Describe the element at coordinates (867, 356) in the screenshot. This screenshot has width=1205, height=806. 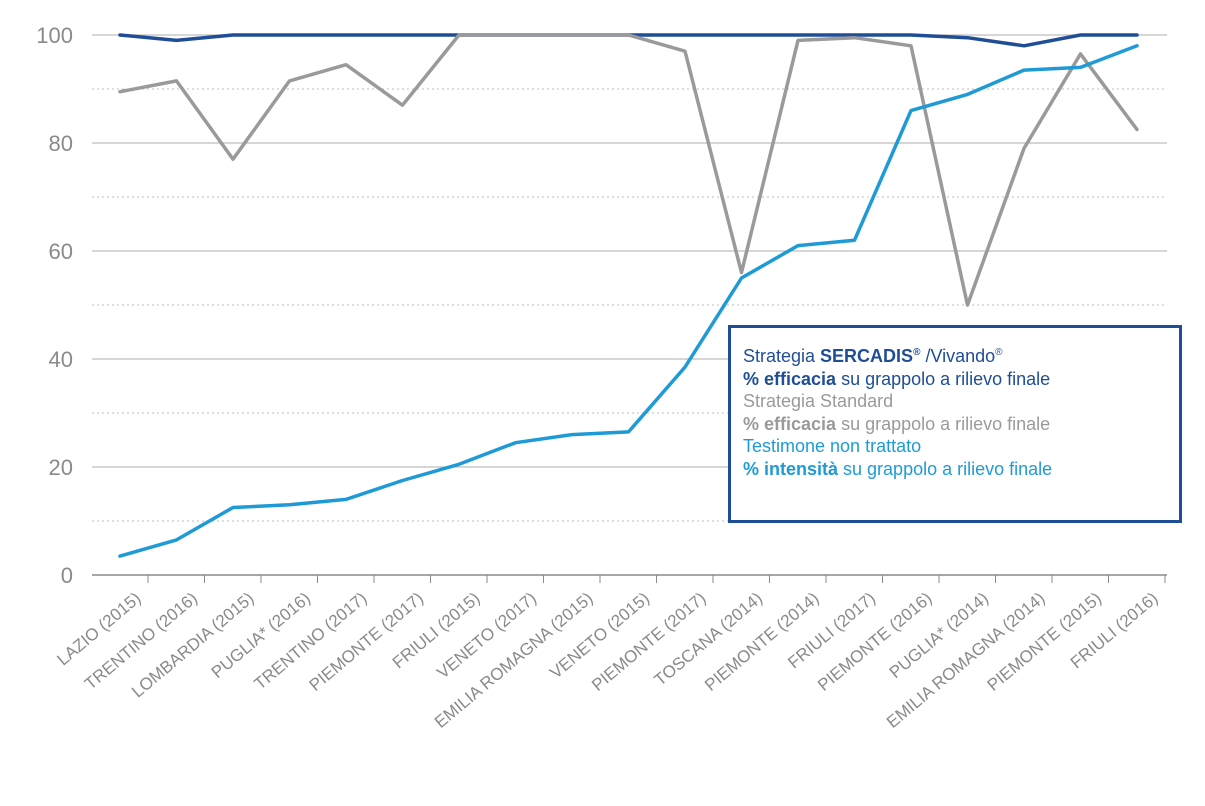
I see `legend-text: SERCADIS` at that location.